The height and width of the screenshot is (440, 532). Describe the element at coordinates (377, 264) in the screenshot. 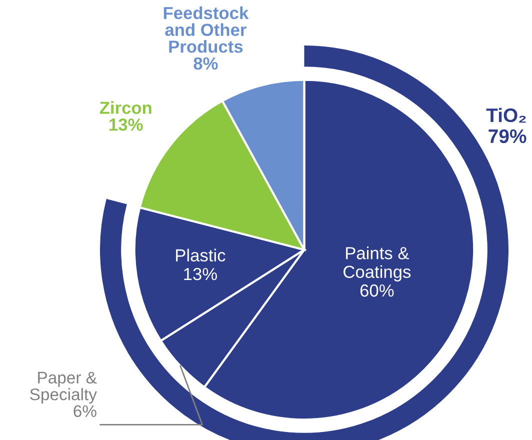

I see `slice-label: Paints & Coatings` at that location.